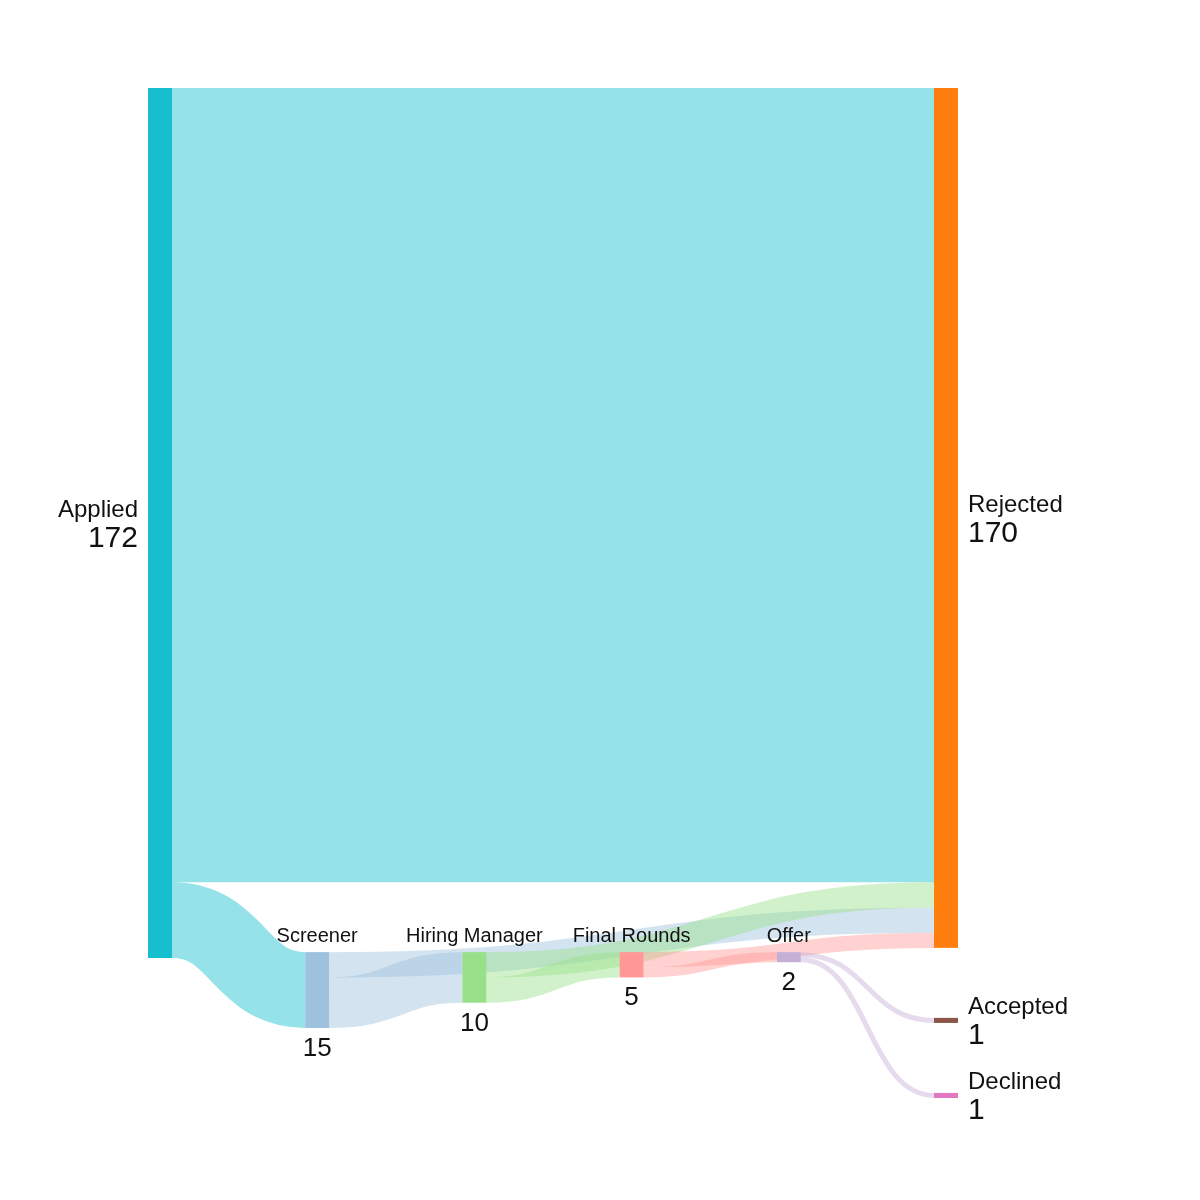 The width and height of the screenshot is (1200, 1200). What do you see at coordinates (1015, 1081) in the screenshot?
I see `category-label: Declined` at bounding box center [1015, 1081].